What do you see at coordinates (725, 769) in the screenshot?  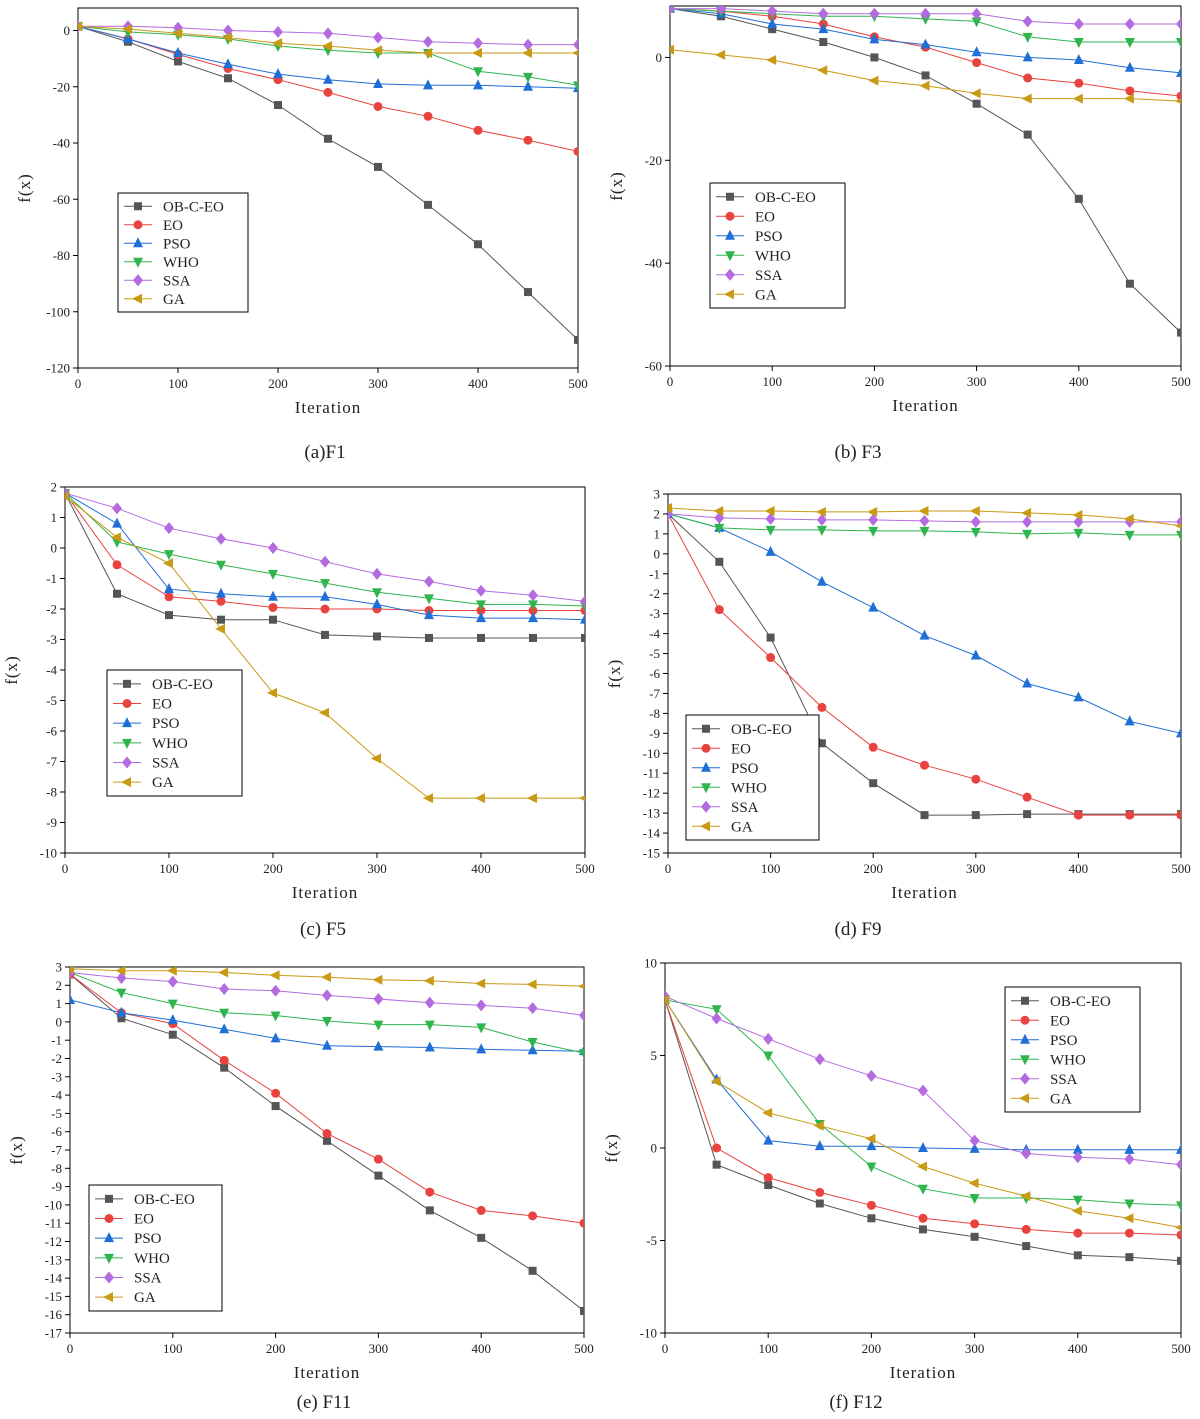 I see `legend-item: PSO` at bounding box center [725, 769].